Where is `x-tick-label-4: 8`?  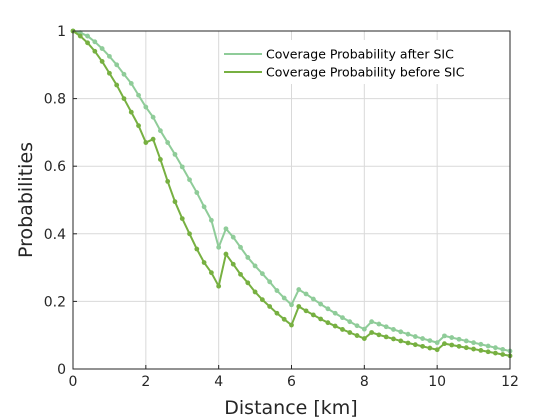
x-tick-label-4: 8 is located at coordinates (364, 382).